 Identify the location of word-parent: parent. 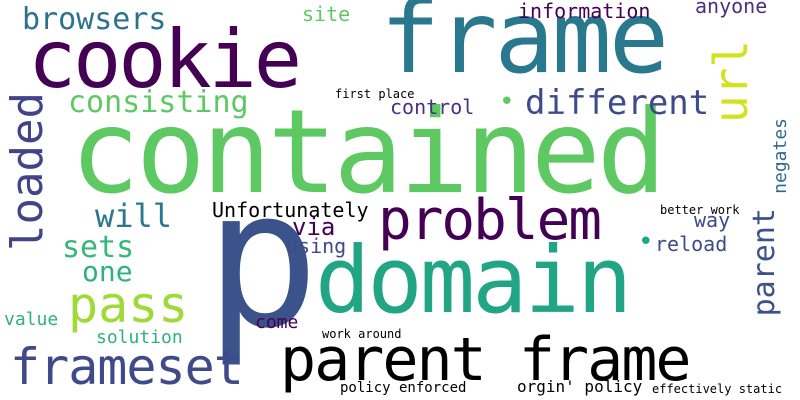
(764, 262).